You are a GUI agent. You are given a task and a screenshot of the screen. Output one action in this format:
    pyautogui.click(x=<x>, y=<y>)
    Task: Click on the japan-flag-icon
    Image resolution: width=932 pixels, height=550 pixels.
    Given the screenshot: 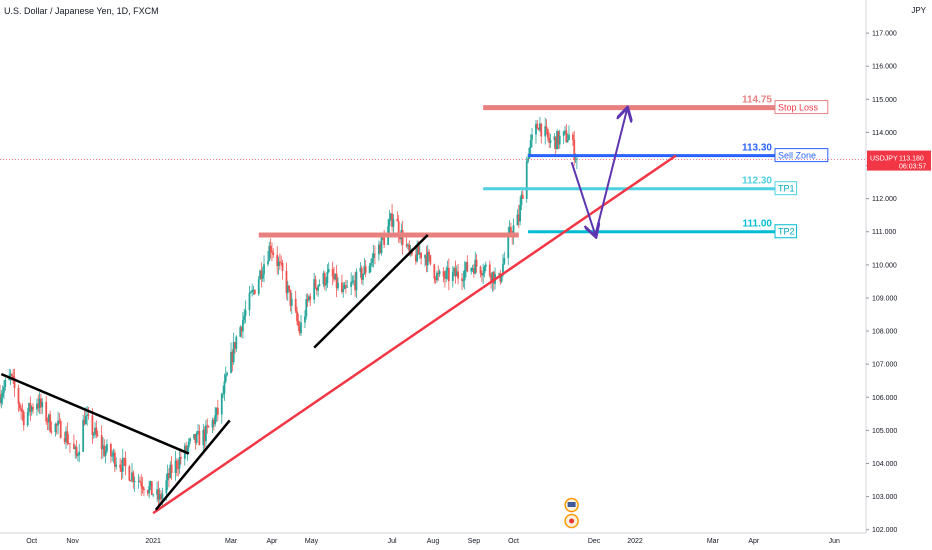 What is the action you would take?
    pyautogui.click(x=572, y=521)
    